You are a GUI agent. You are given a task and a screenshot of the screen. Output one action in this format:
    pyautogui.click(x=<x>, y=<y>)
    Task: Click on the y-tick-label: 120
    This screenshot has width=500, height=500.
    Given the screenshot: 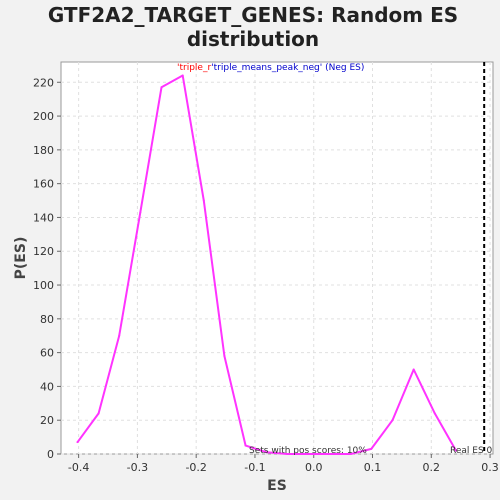 What is the action you would take?
    pyautogui.click(x=43, y=251)
    